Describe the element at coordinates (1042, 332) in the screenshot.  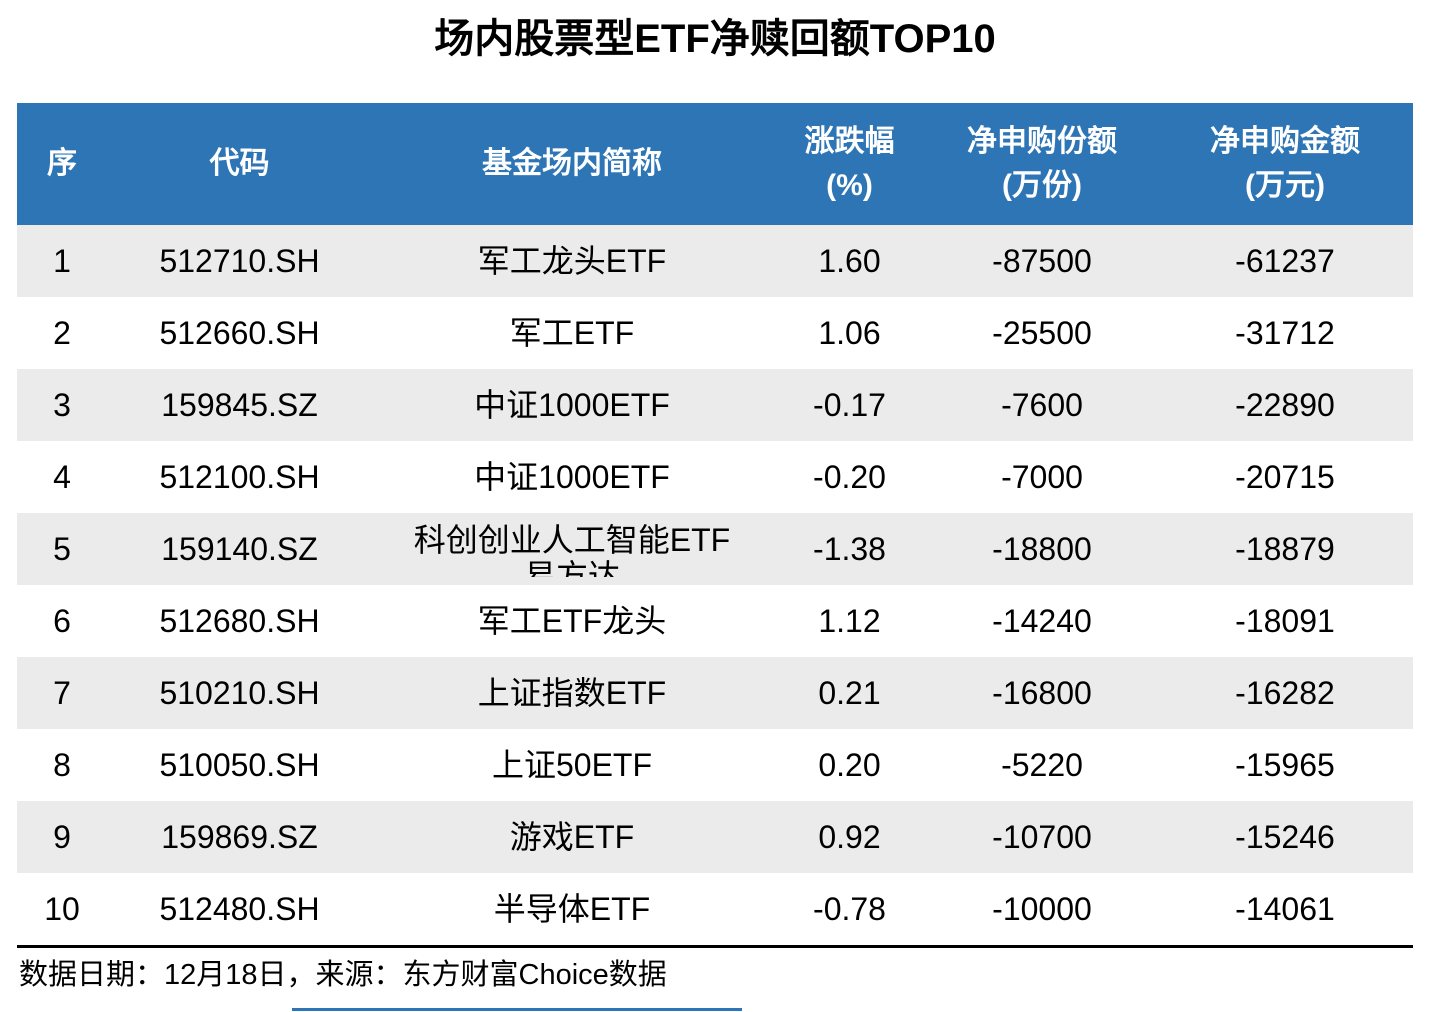
I see `net-shares-cell: -25500` at that location.